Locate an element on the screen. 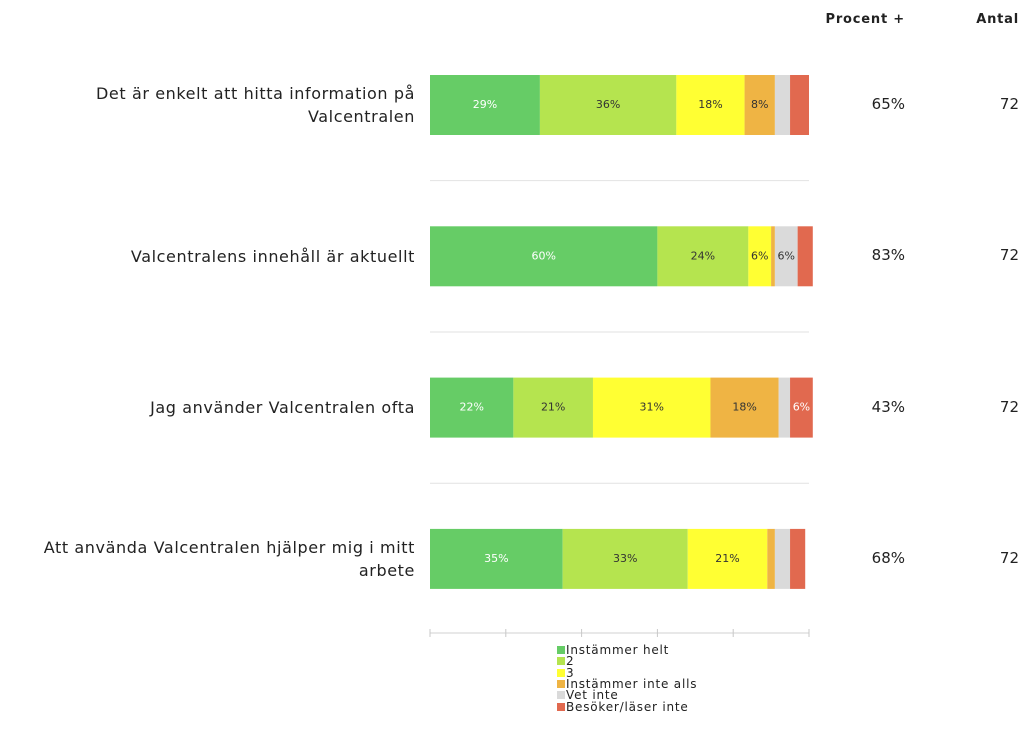 The image size is (1022, 732). data-label: 22% is located at coordinates (471, 407).